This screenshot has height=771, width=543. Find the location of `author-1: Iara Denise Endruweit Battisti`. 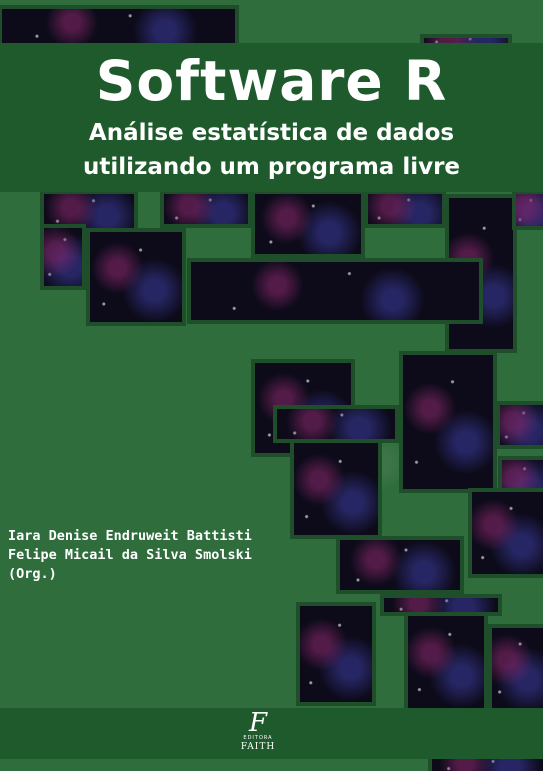

author-1: Iara Denise Endruweit Battisti is located at coordinates (130, 536).